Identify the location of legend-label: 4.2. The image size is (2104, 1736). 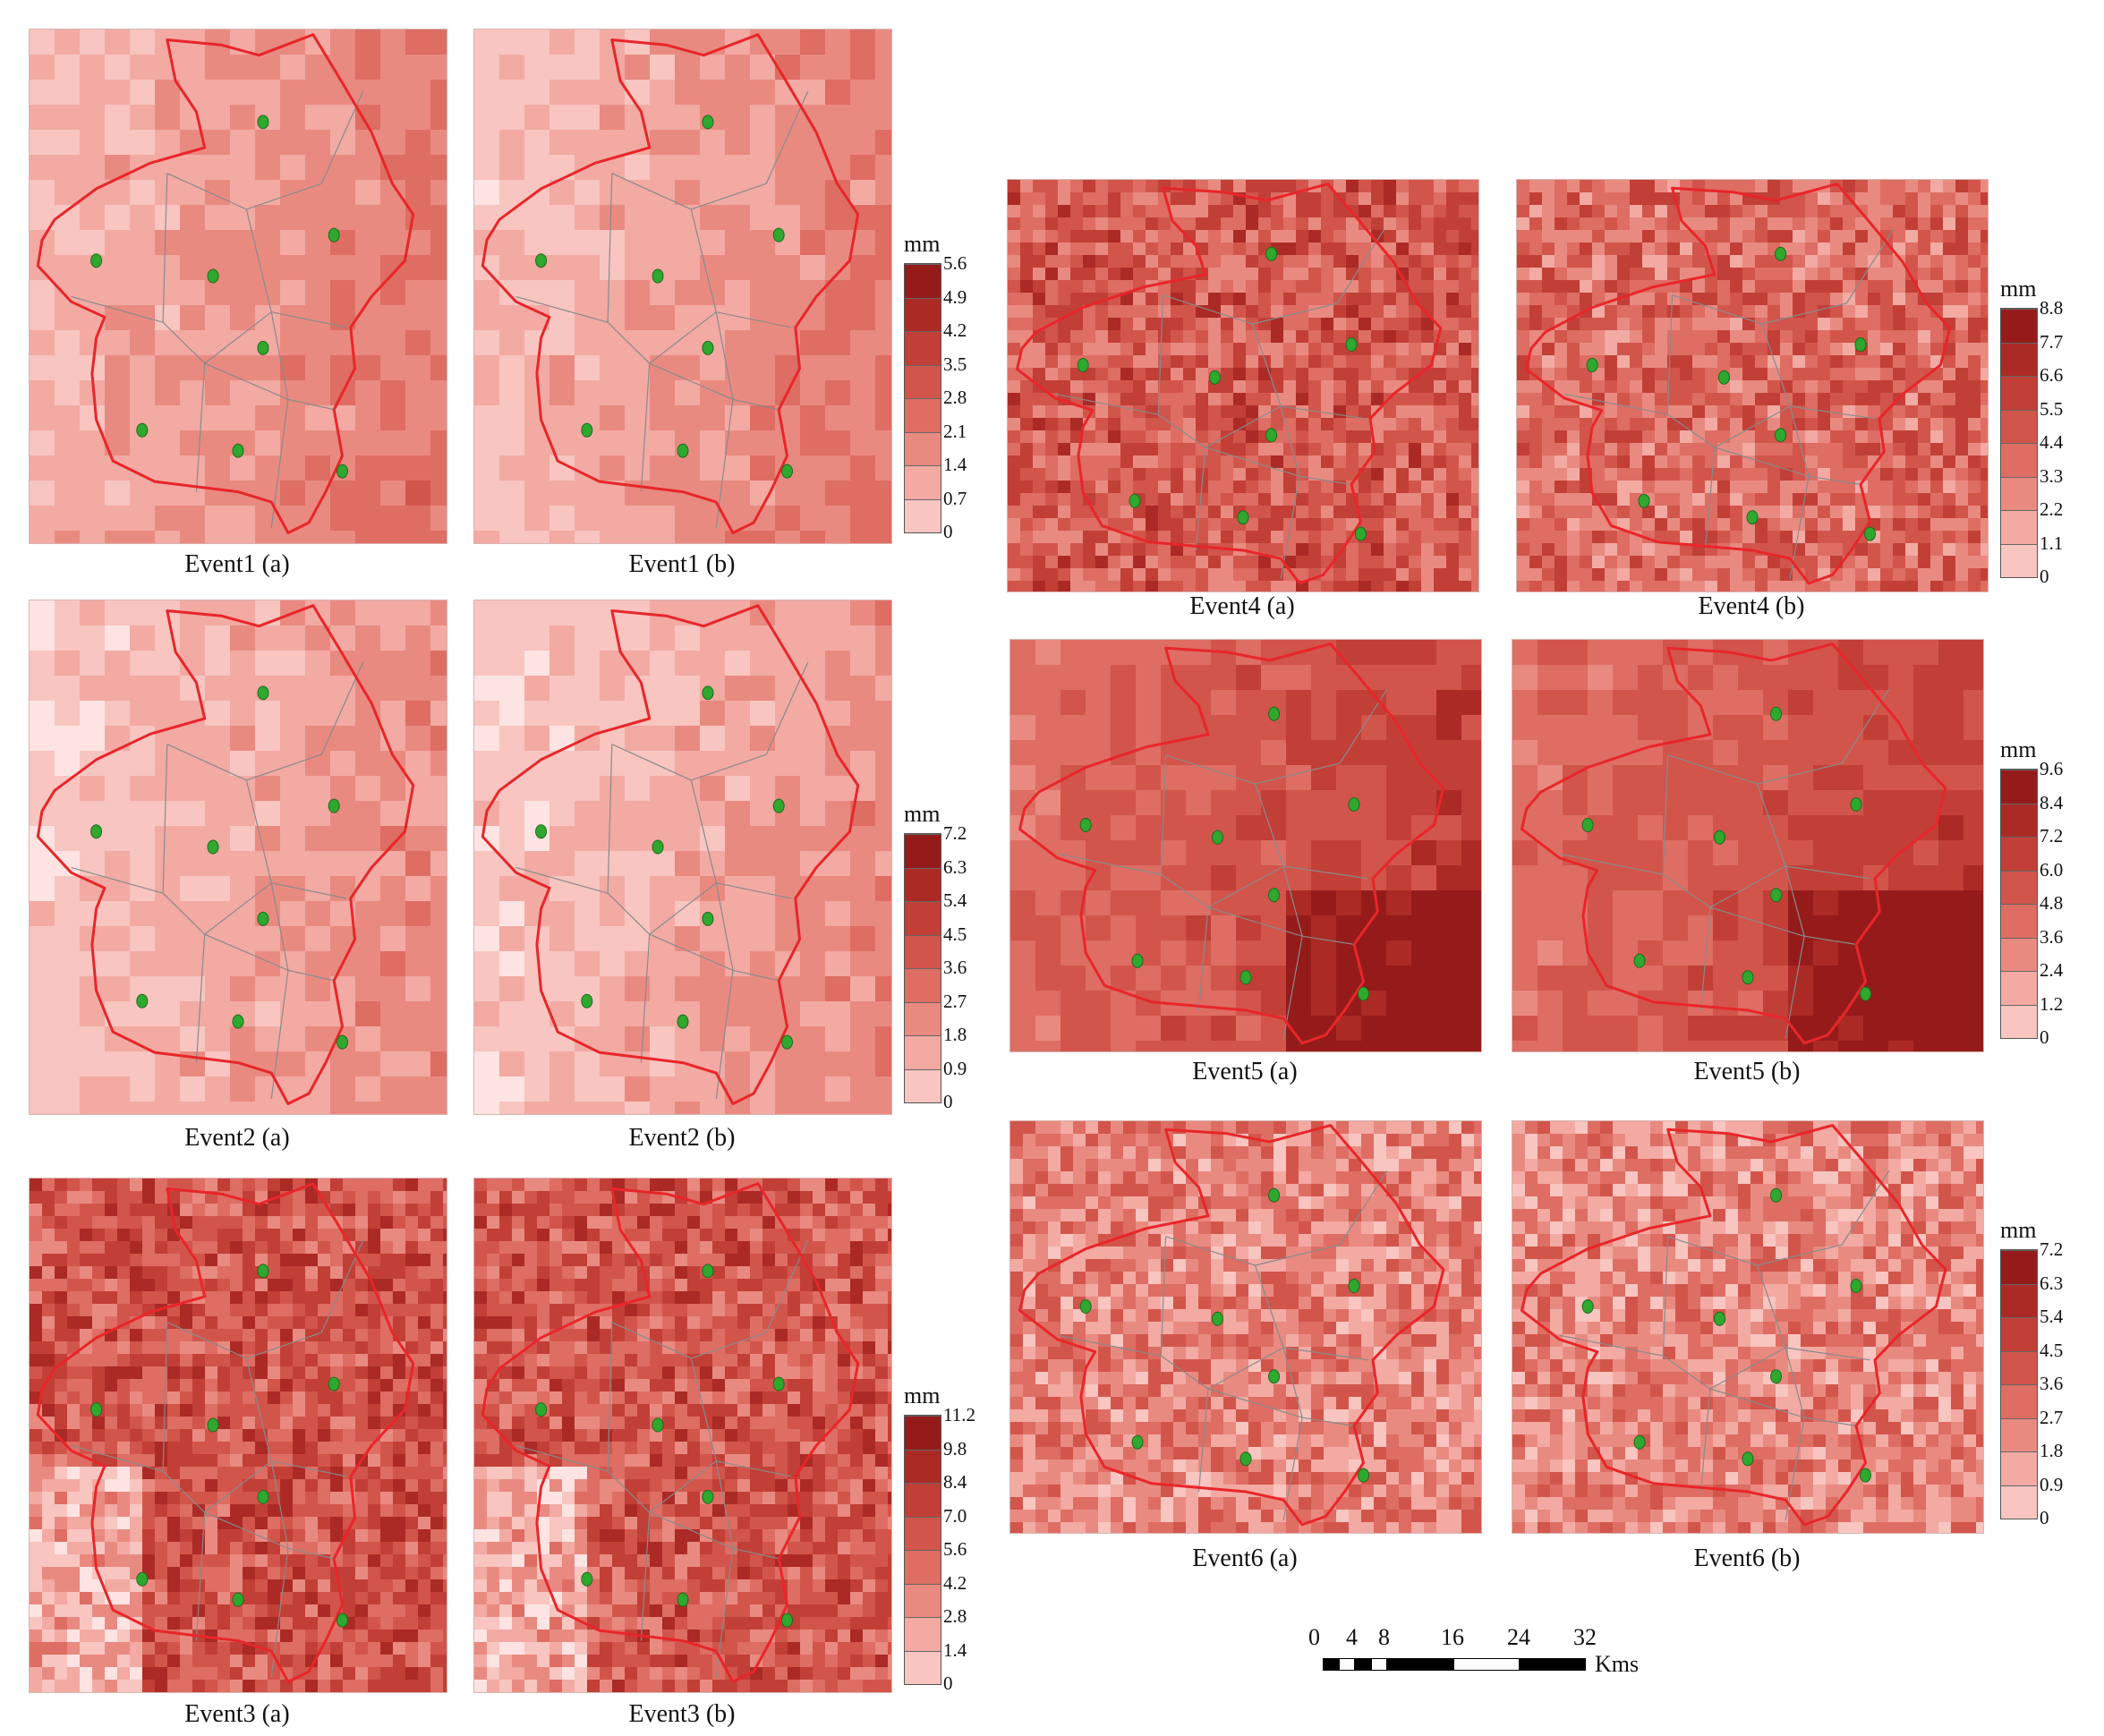
(955, 1582).